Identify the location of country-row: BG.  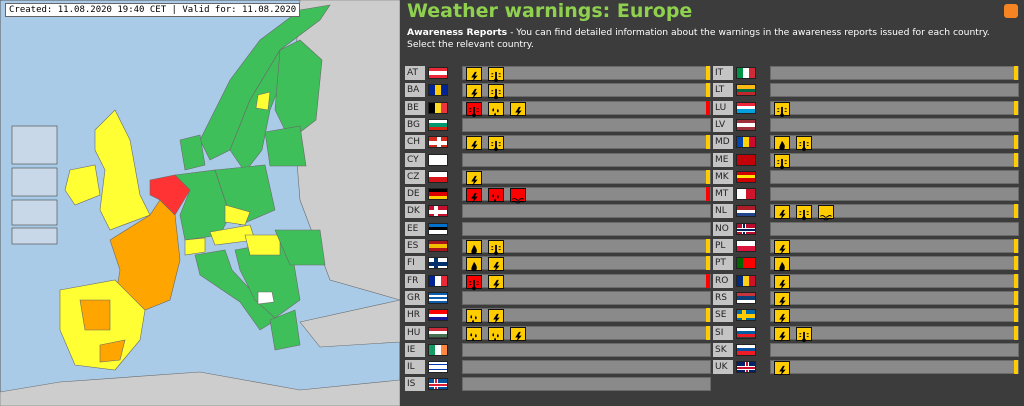
(558, 124).